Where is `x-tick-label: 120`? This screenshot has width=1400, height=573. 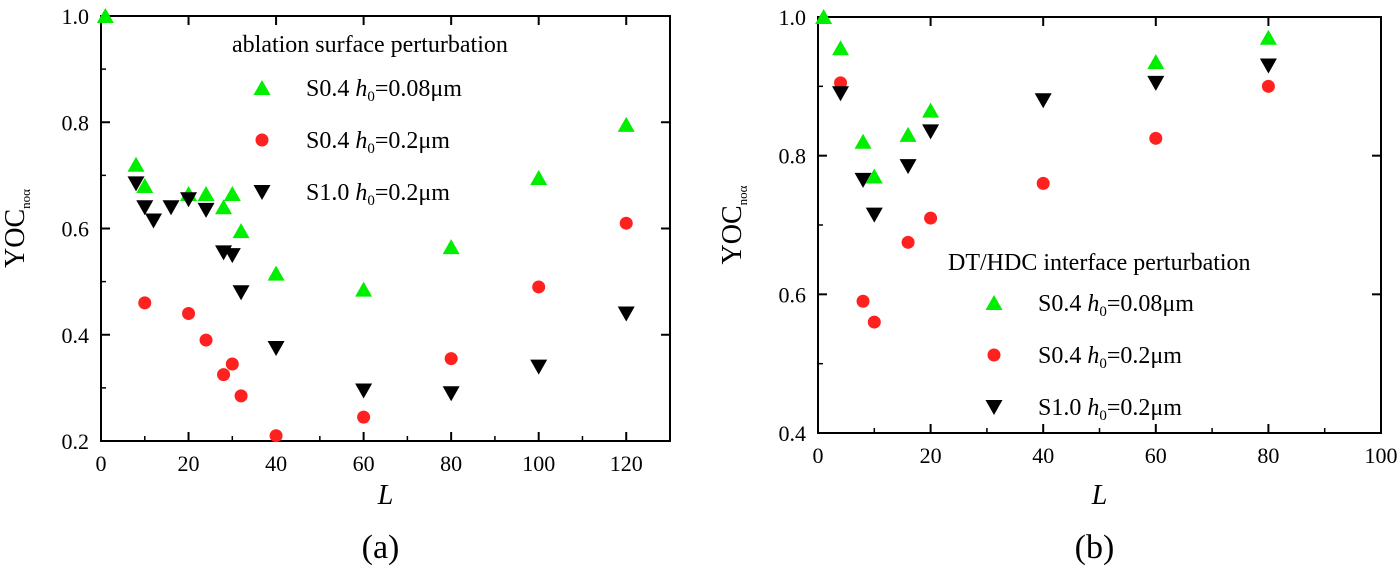
x-tick-label: 120 is located at coordinates (626, 463).